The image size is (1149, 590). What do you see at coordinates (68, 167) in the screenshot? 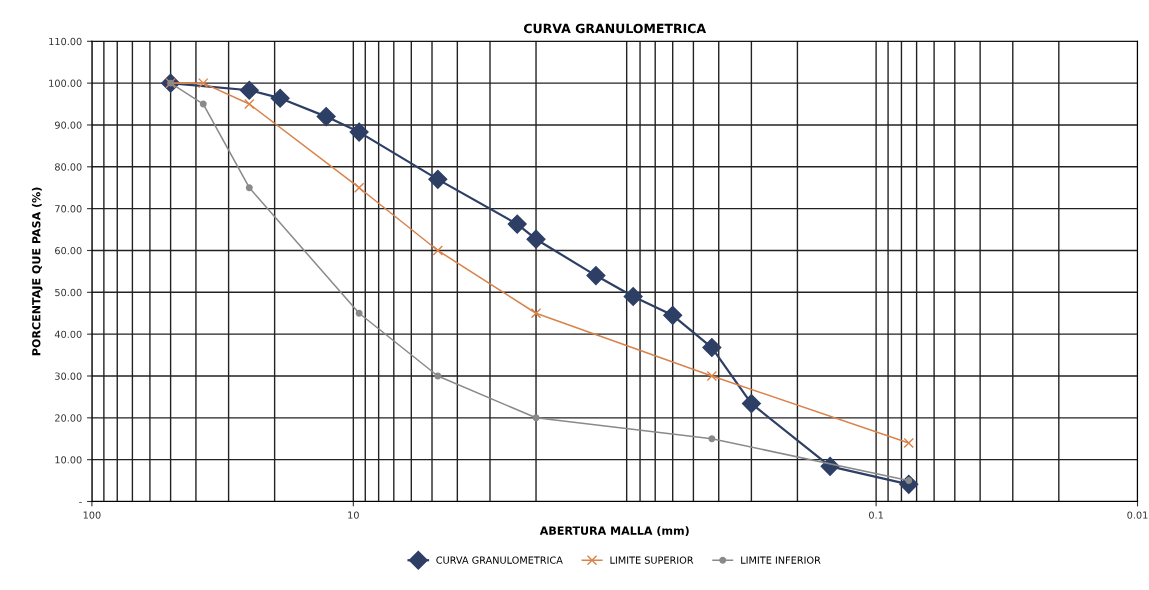
I see `y-tick-label: 80.00` at bounding box center [68, 167].